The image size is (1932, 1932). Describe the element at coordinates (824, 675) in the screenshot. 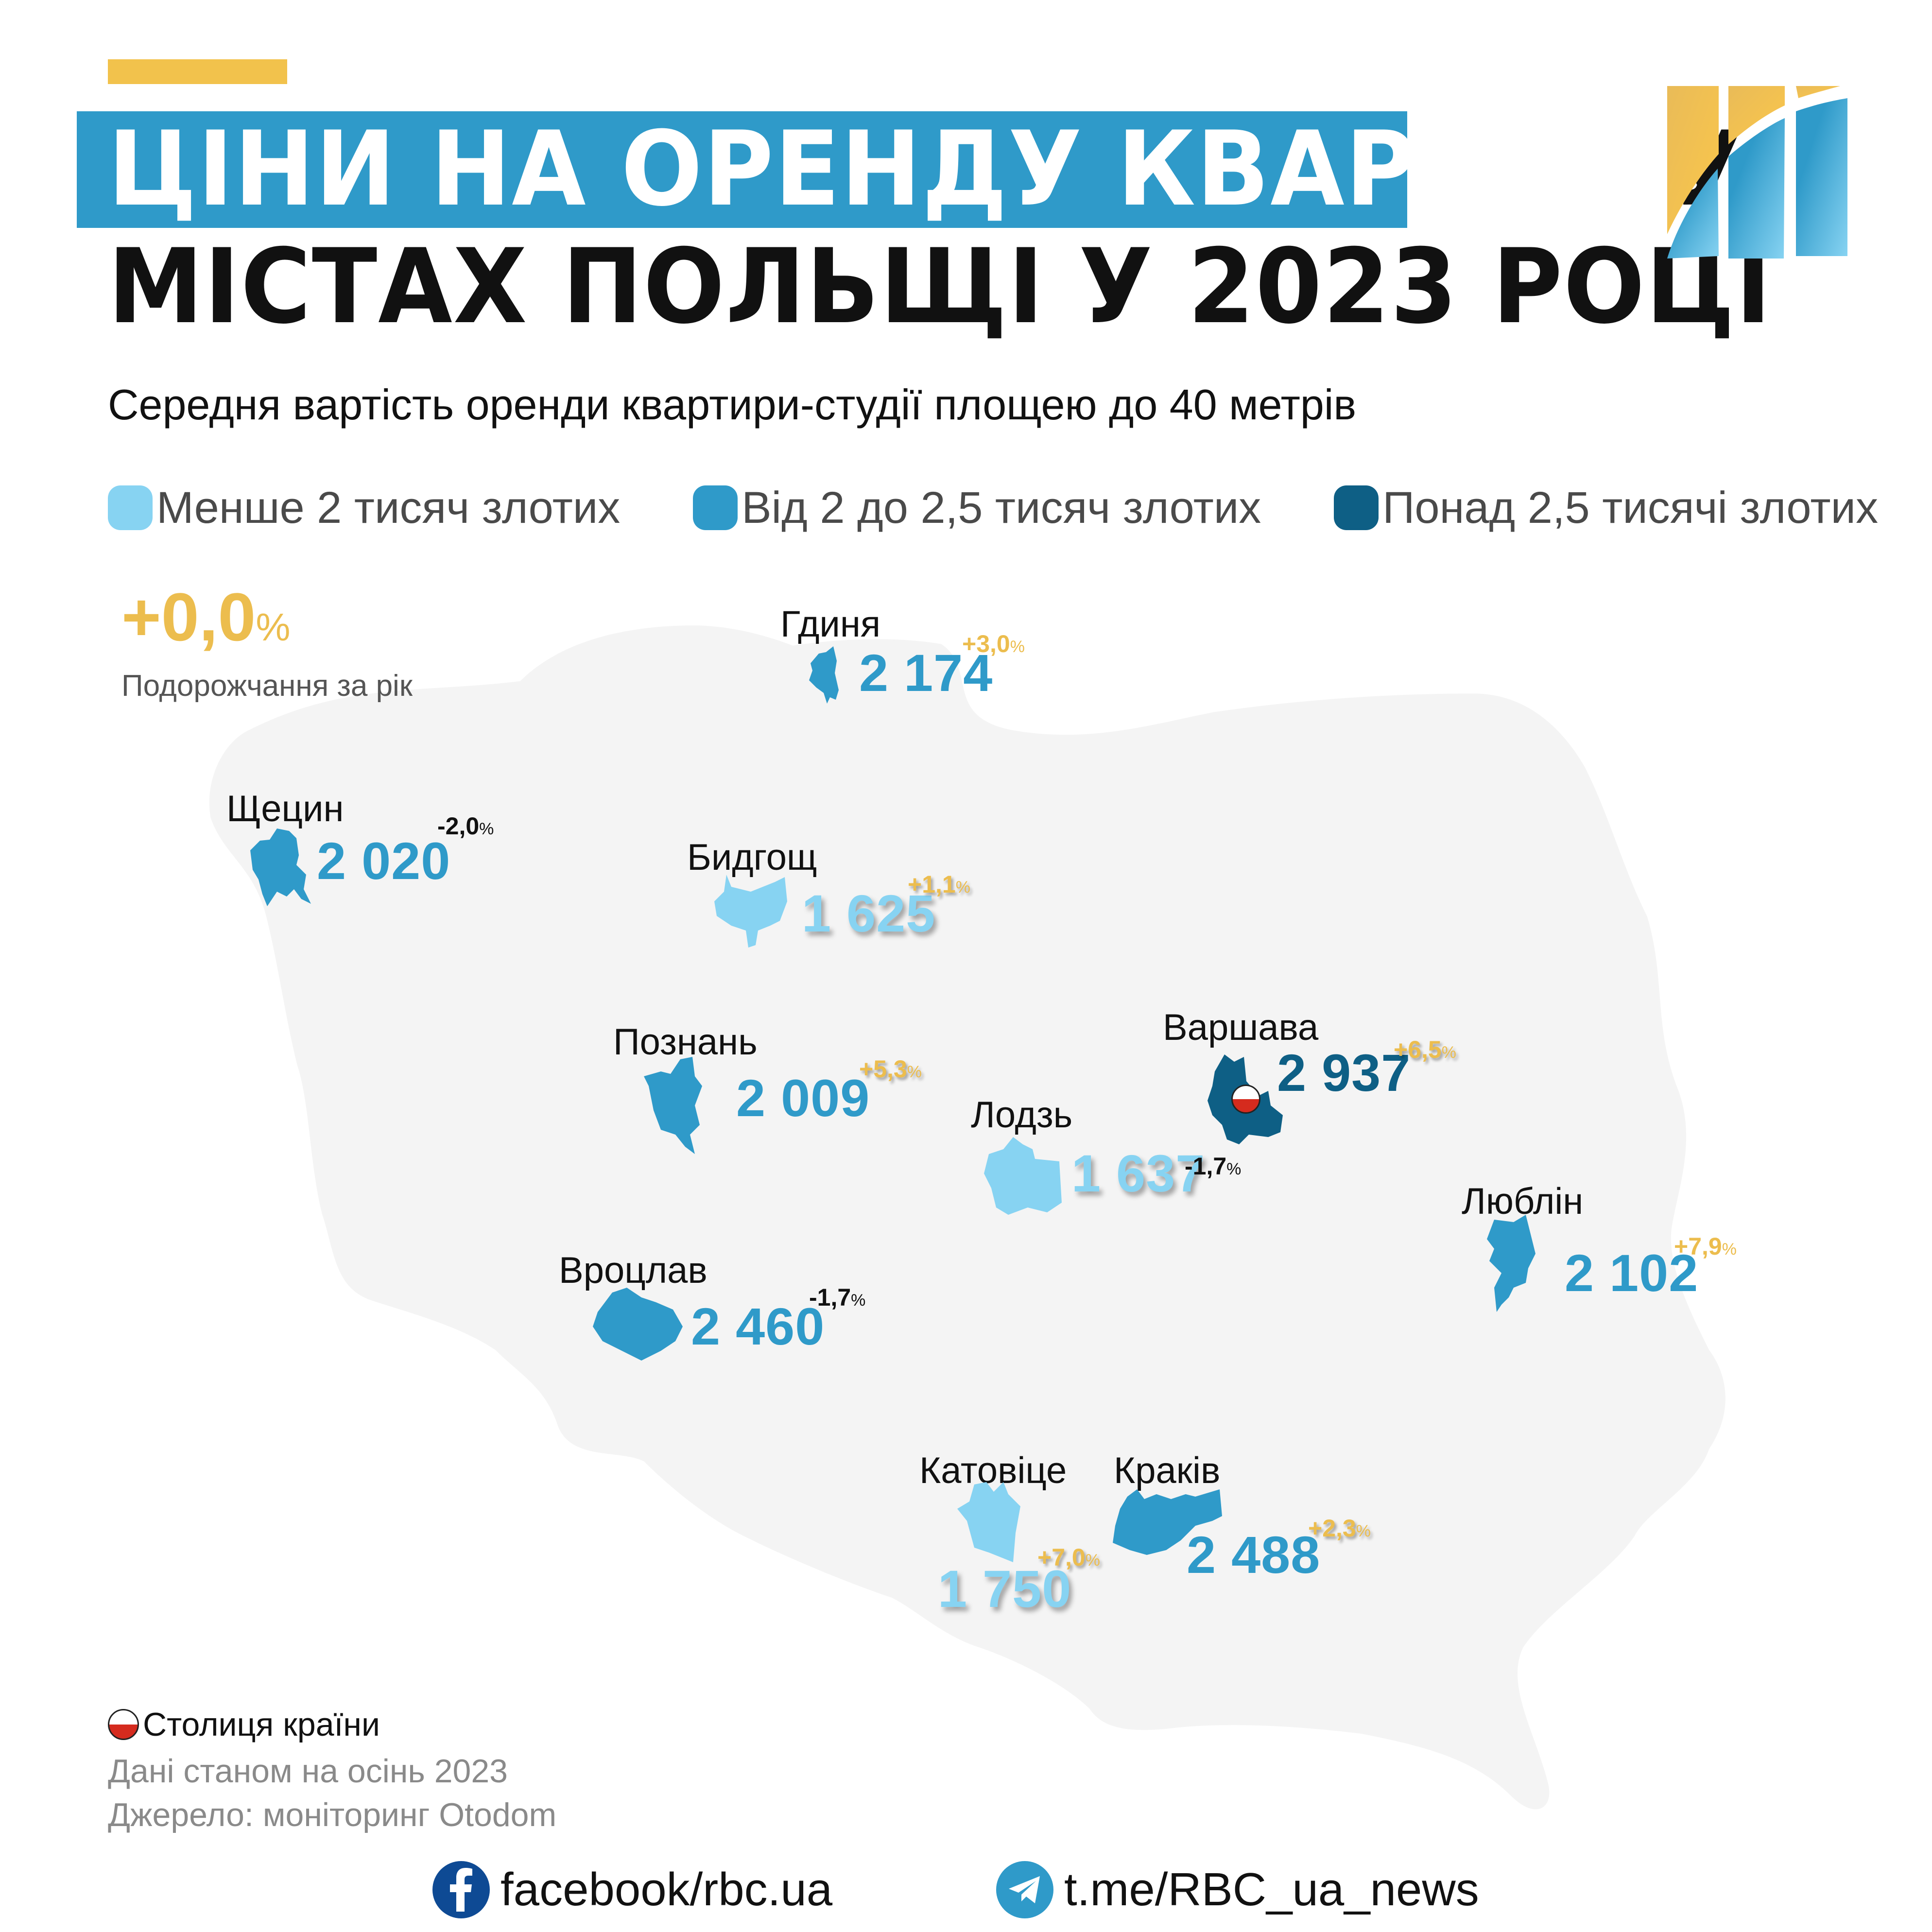

I see `city-shape-gdynia` at that location.